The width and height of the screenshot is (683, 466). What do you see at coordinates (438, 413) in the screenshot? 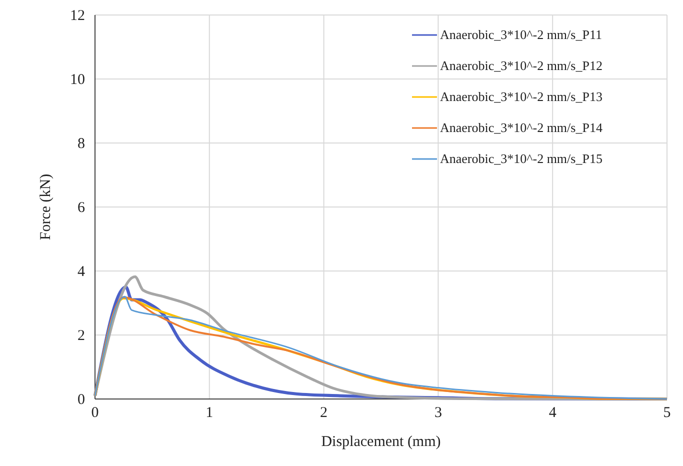
I see `x-tick-label: 3` at bounding box center [438, 413].